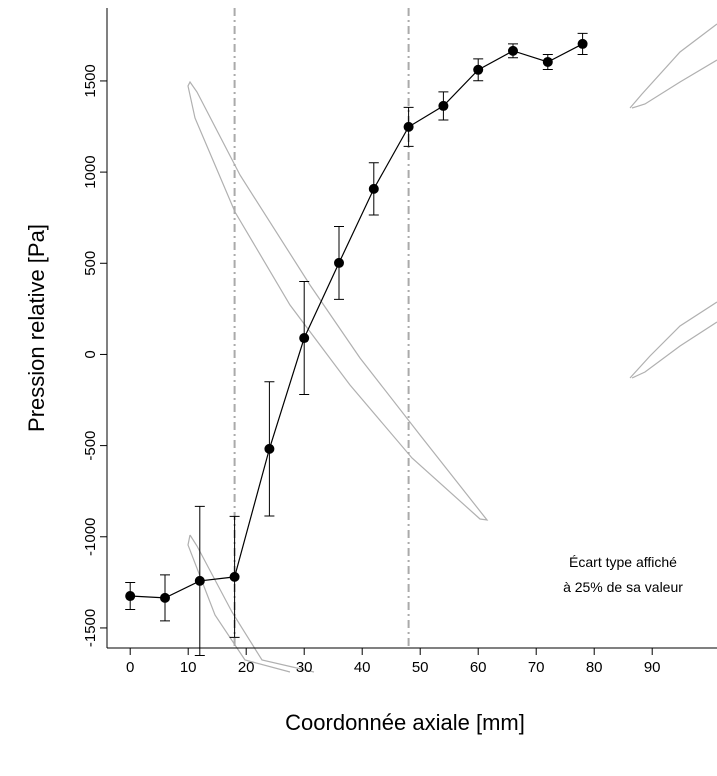  What do you see at coordinates (405, 722) in the screenshot?
I see `x-axis-title: Coordonnée axiale [mm]` at bounding box center [405, 722].